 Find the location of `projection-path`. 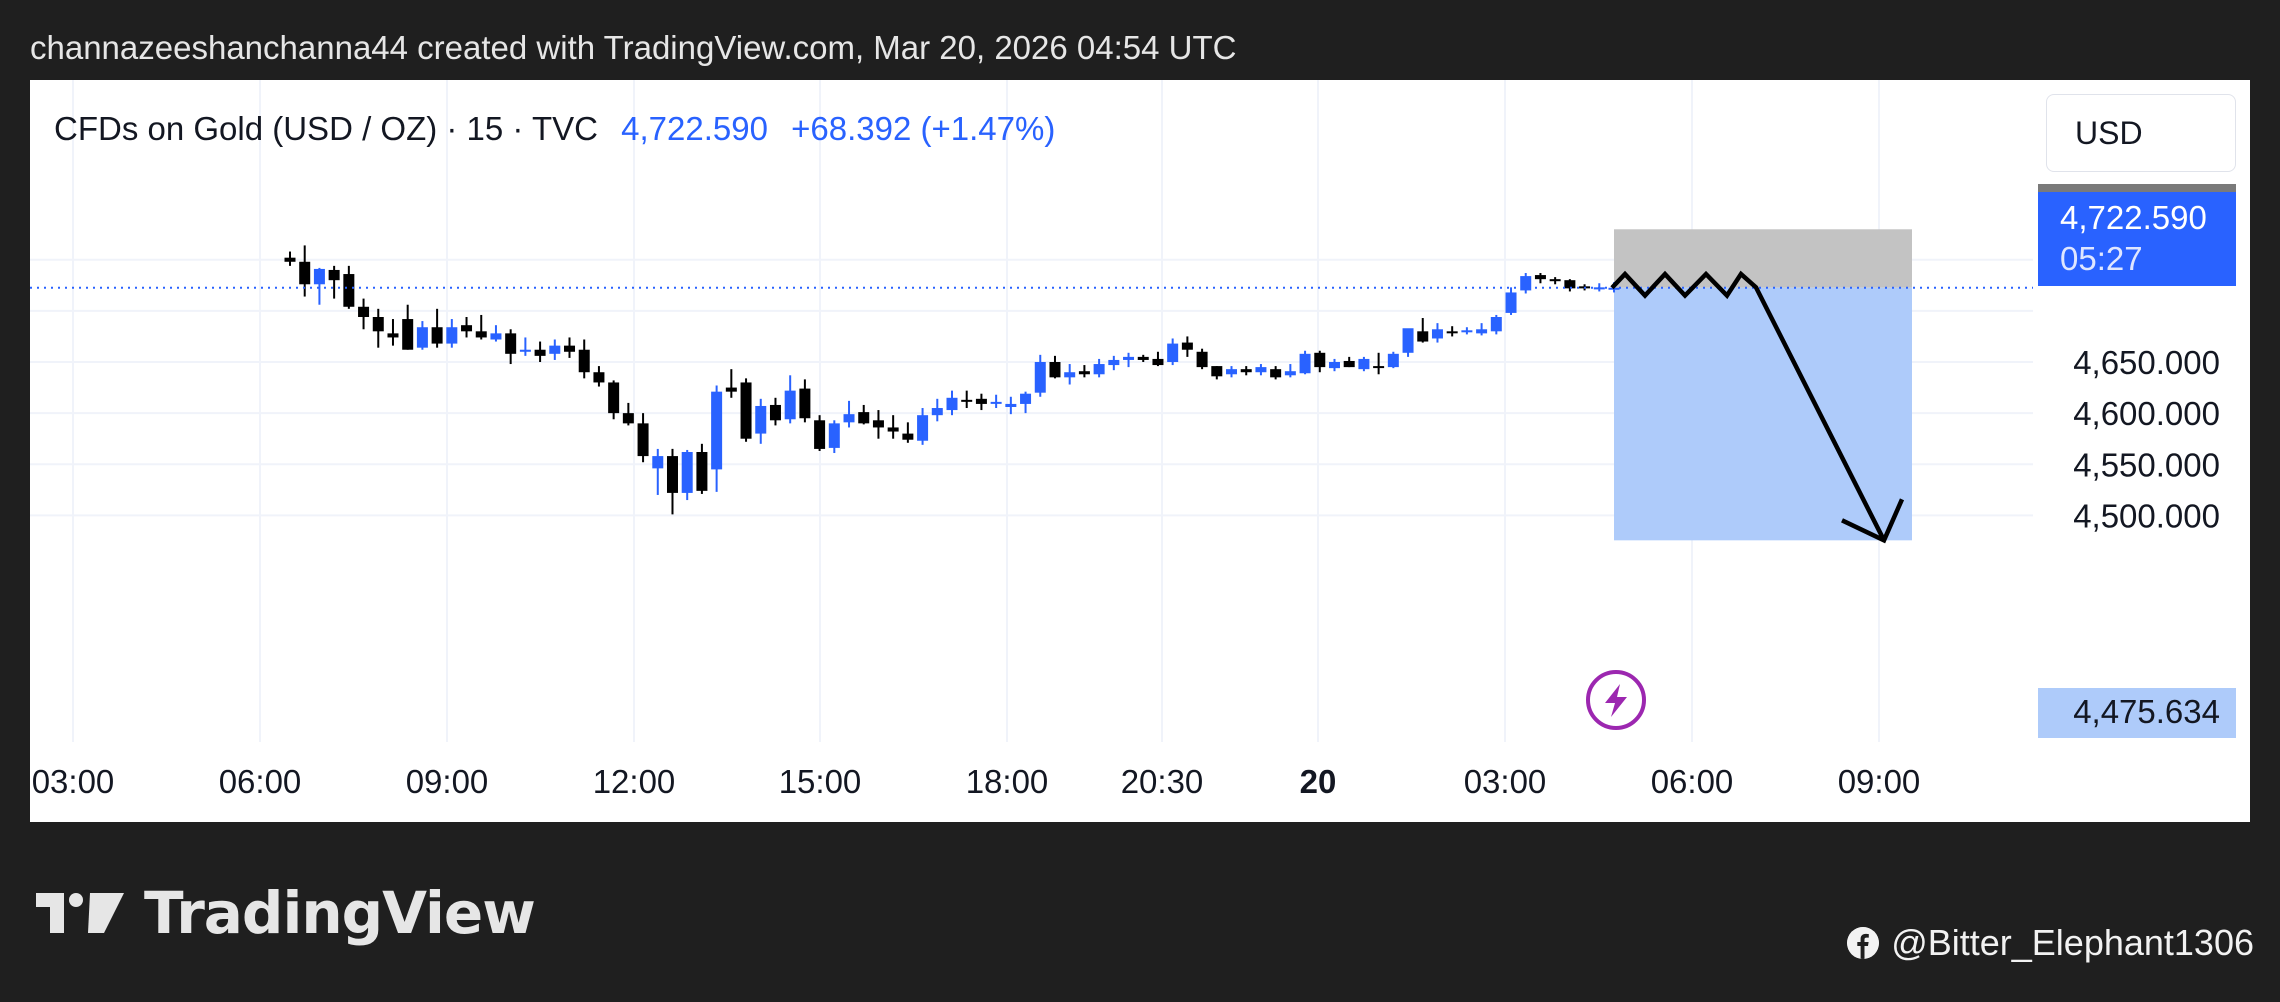

projection-path is located at coordinates (1748, 406).